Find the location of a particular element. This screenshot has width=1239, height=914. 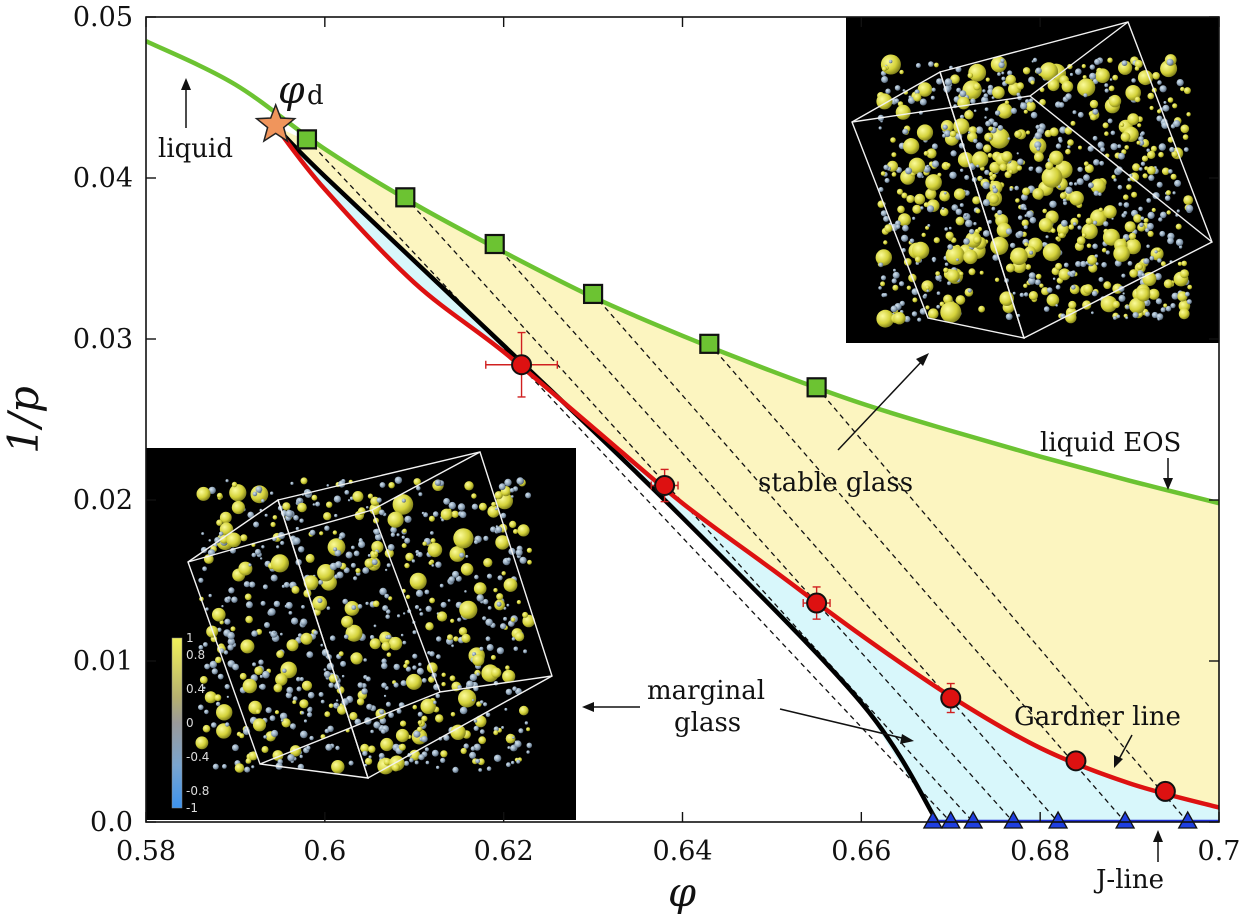

x-tick-label: 0.6 is located at coordinates (324, 851).